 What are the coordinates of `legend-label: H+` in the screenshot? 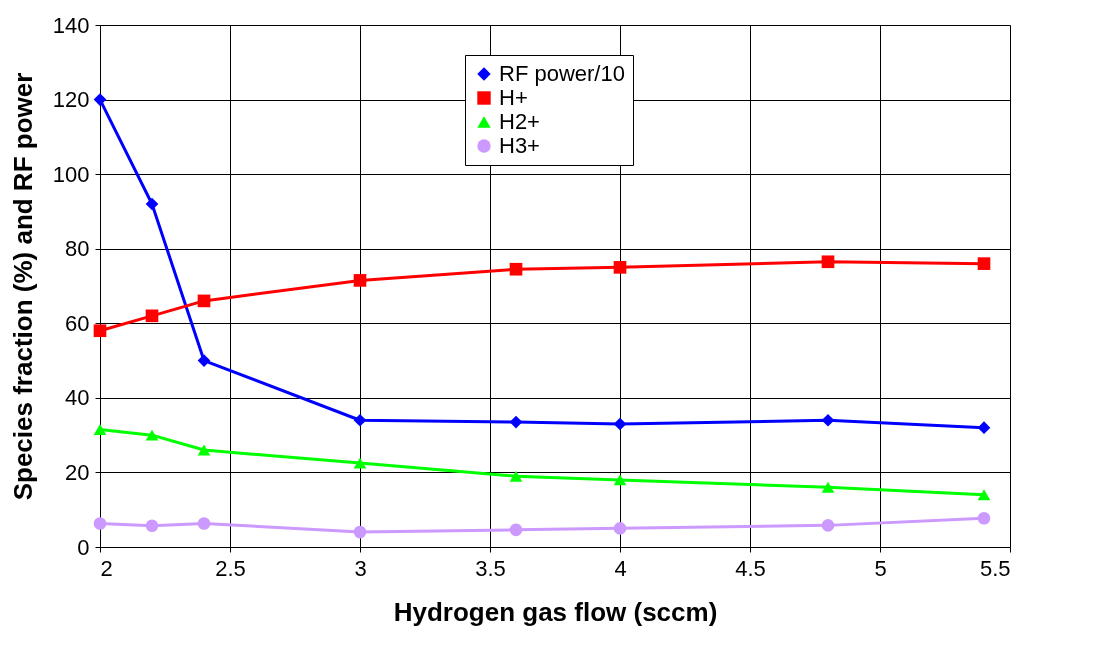 It's located at (513, 97).